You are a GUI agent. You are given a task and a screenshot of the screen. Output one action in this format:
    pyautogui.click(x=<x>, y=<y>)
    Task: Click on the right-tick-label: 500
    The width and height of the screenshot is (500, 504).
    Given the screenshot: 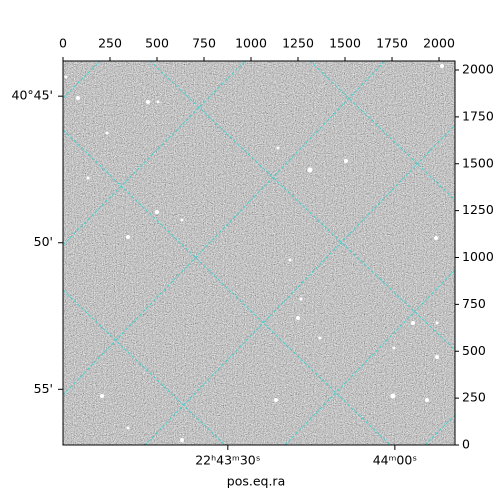 What is the action you would take?
    pyautogui.click(x=474, y=350)
    